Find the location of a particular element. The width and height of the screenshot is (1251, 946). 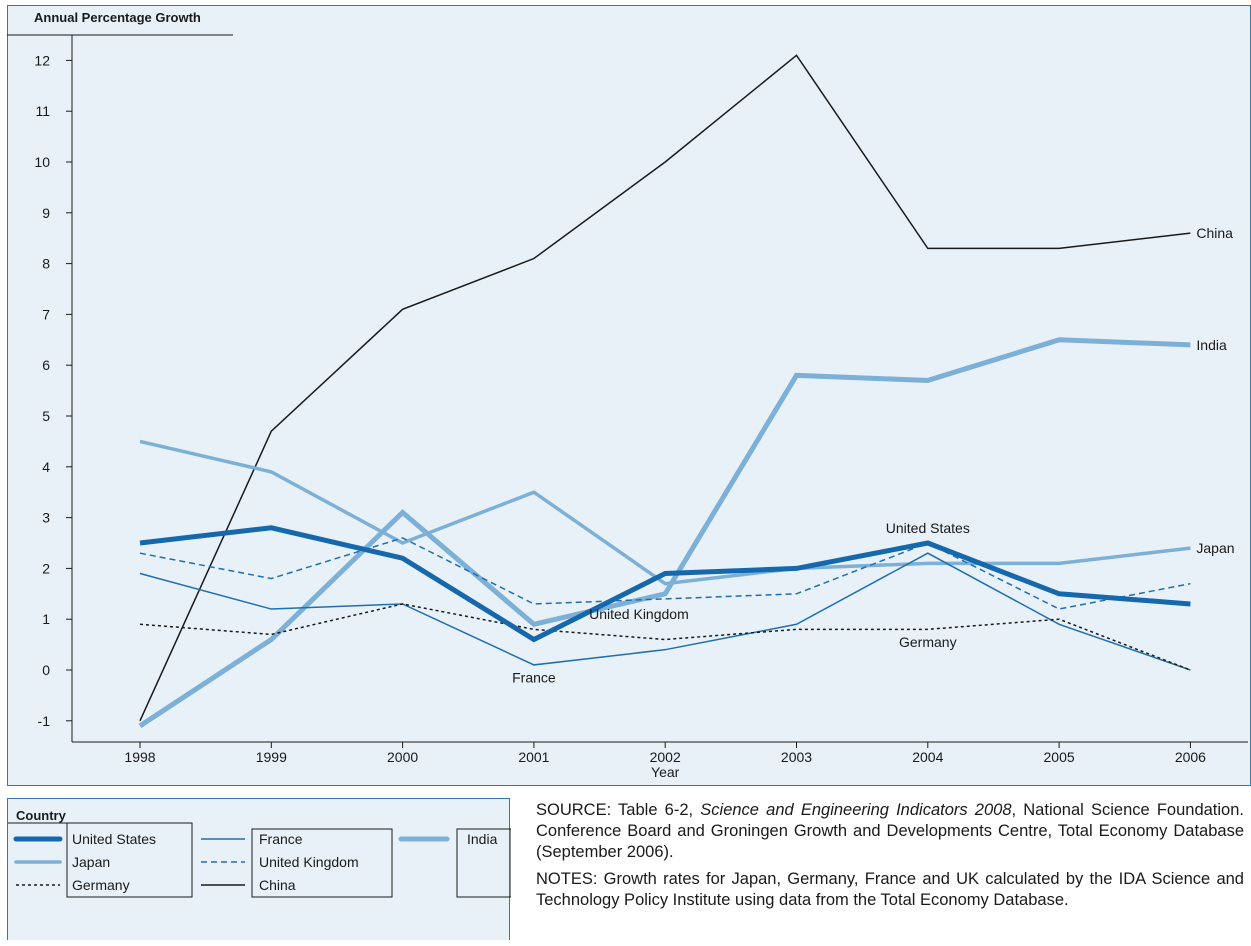

series-line-france is located at coordinates (665, 611).